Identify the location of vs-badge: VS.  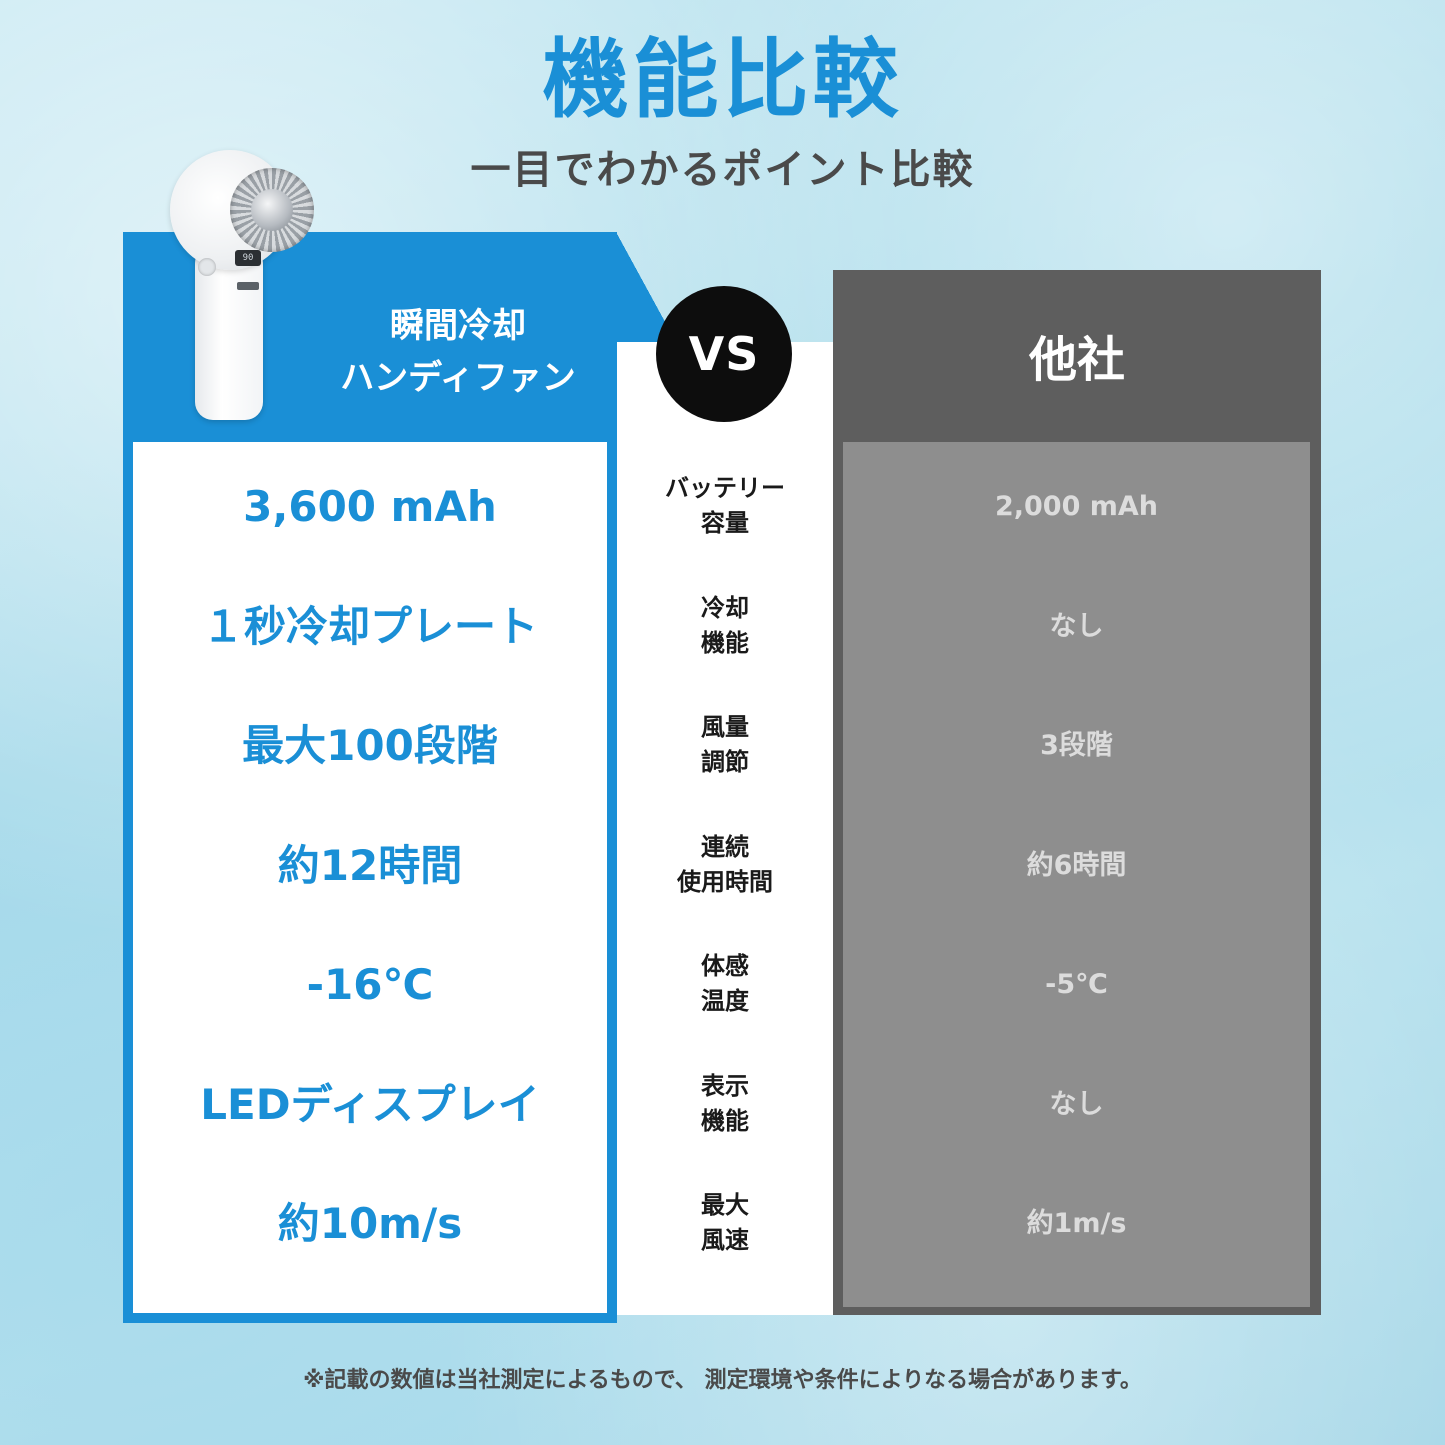
(724, 354).